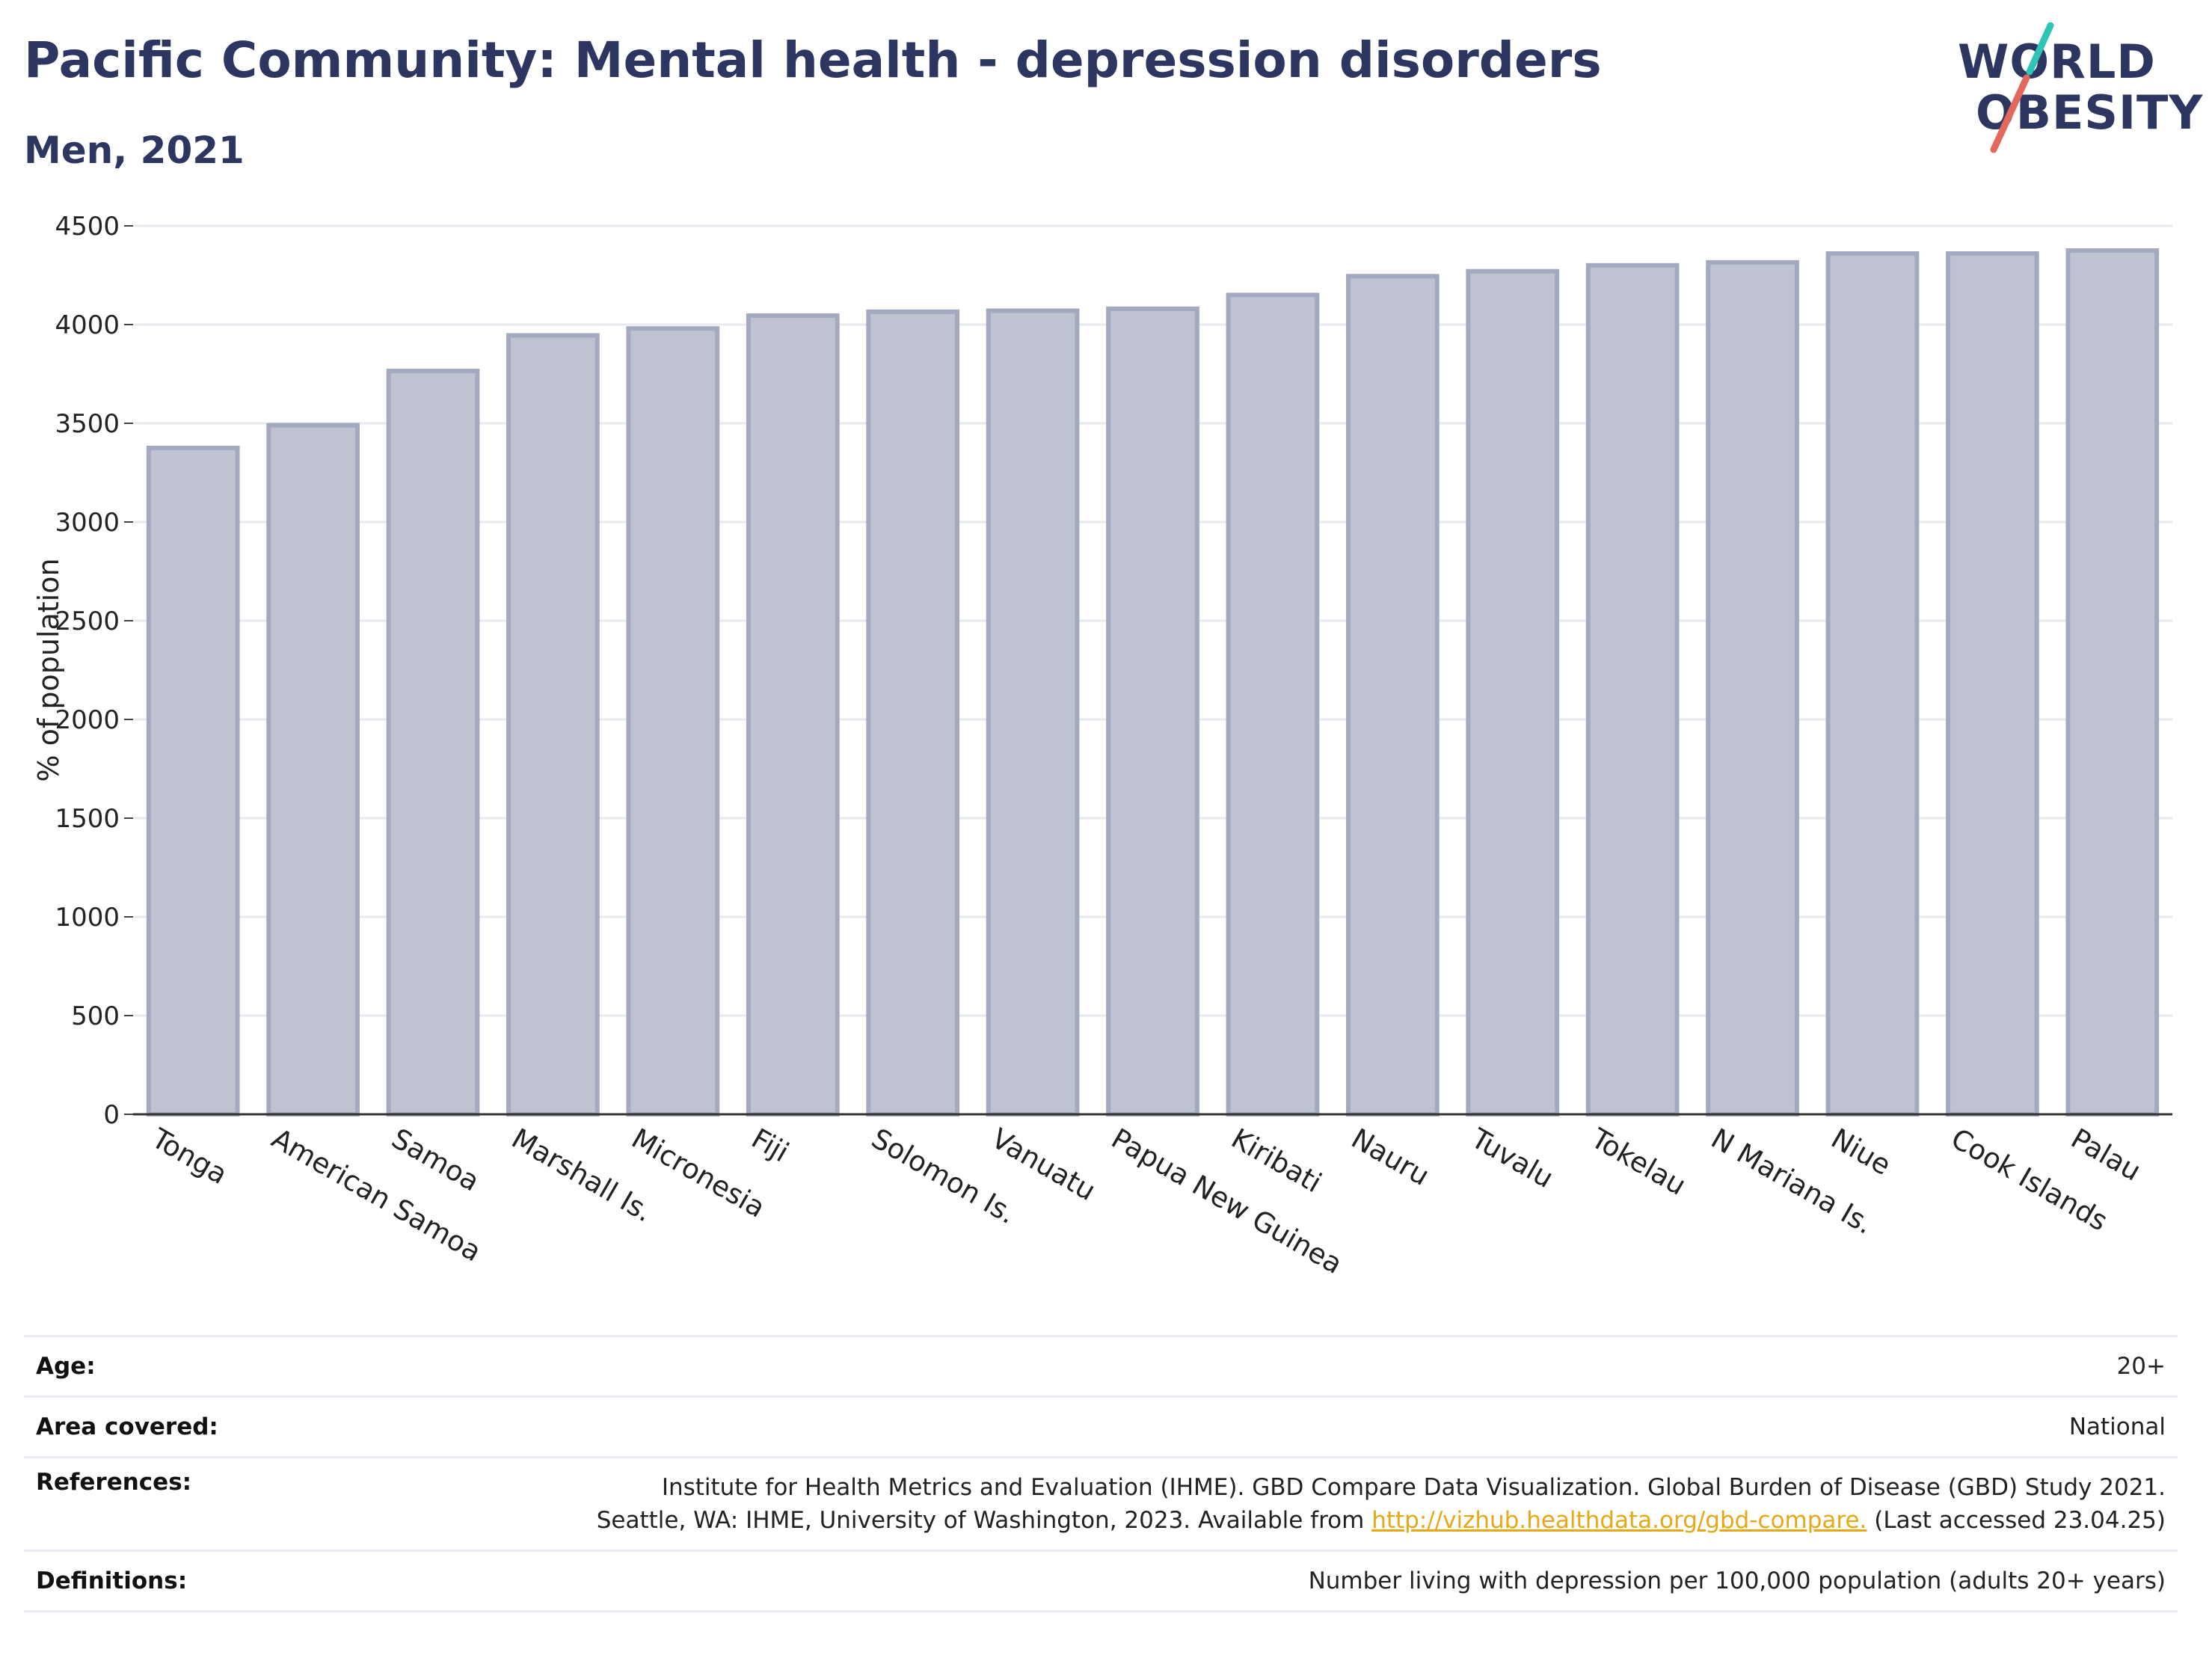 The height and width of the screenshot is (1655, 2212). Describe the element at coordinates (376, 1195) in the screenshot. I see `x-tick-label: American Samoa` at that location.